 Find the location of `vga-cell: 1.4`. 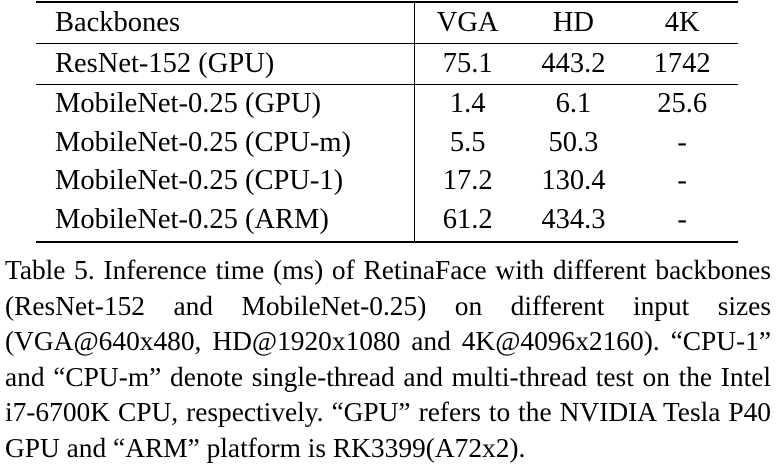

vga-cell: 1.4 is located at coordinates (467, 103).